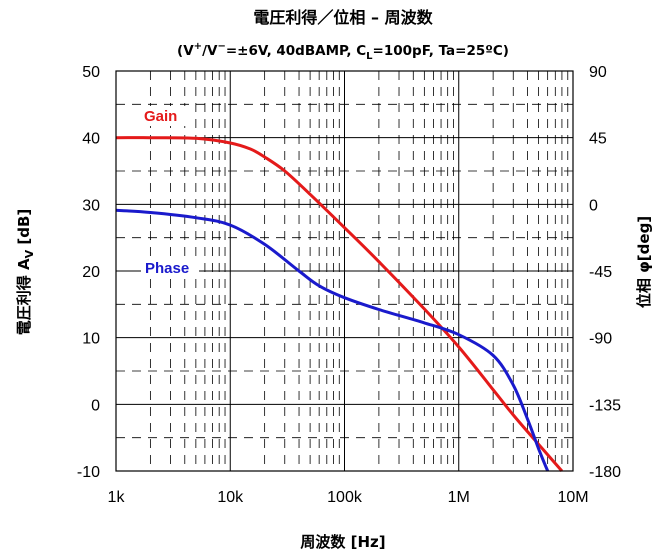 Image resolution: width=672 pixels, height=554 pixels. I want to click on right-y-tick-label: 90, so click(598, 72).